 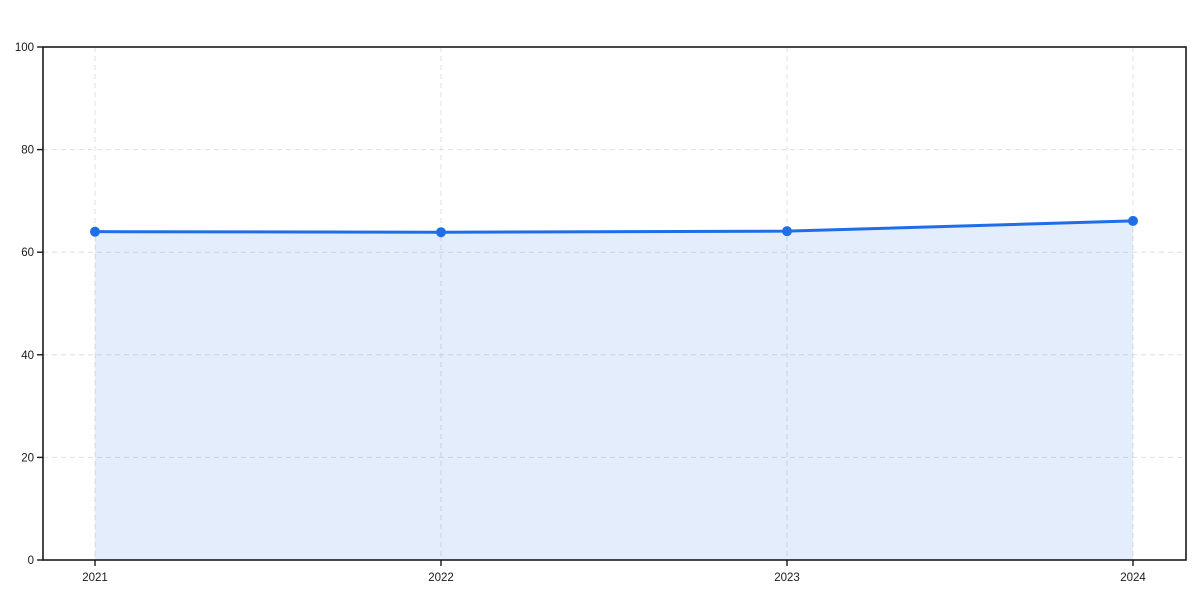 I want to click on data-point-2023, so click(x=787, y=231).